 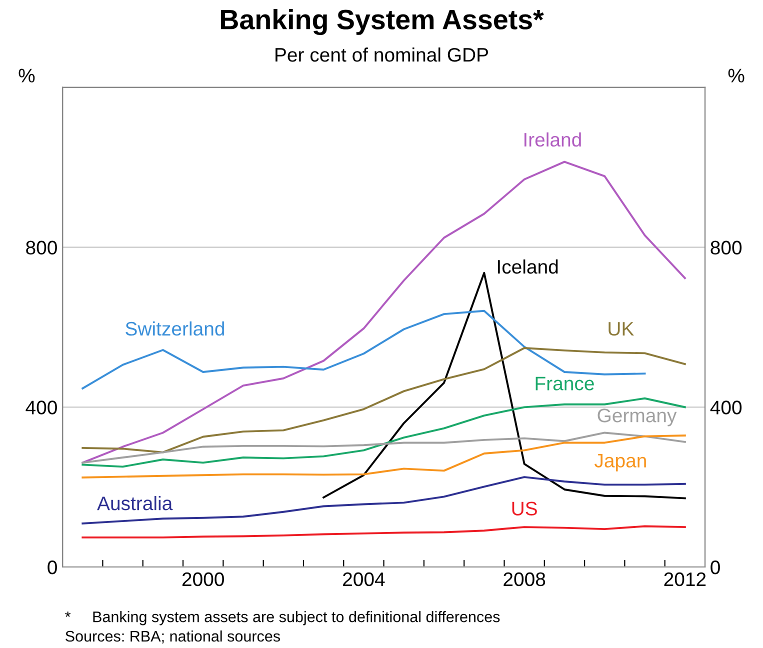 What do you see at coordinates (726, 247) in the screenshot?
I see `y2-tick-label: 800` at bounding box center [726, 247].